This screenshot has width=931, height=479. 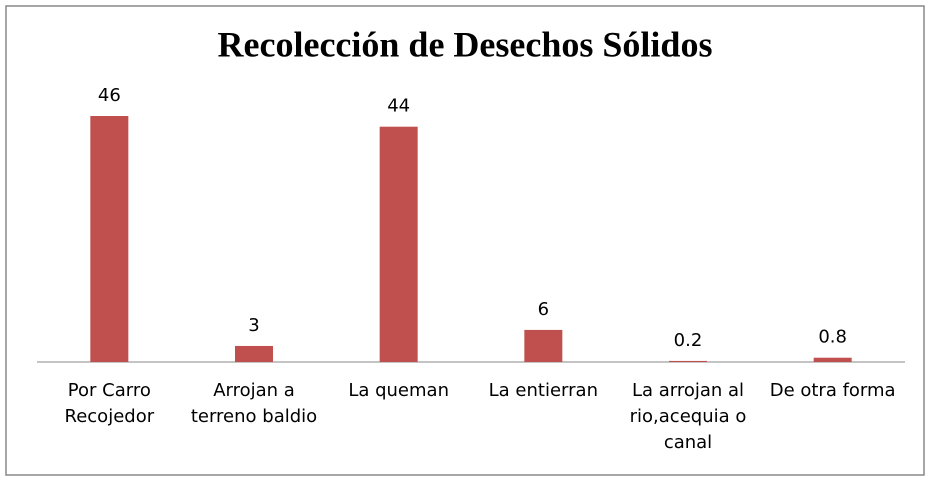 What do you see at coordinates (109, 403) in the screenshot?
I see `x-tick-label: Por Carro Recojedor` at bounding box center [109, 403].